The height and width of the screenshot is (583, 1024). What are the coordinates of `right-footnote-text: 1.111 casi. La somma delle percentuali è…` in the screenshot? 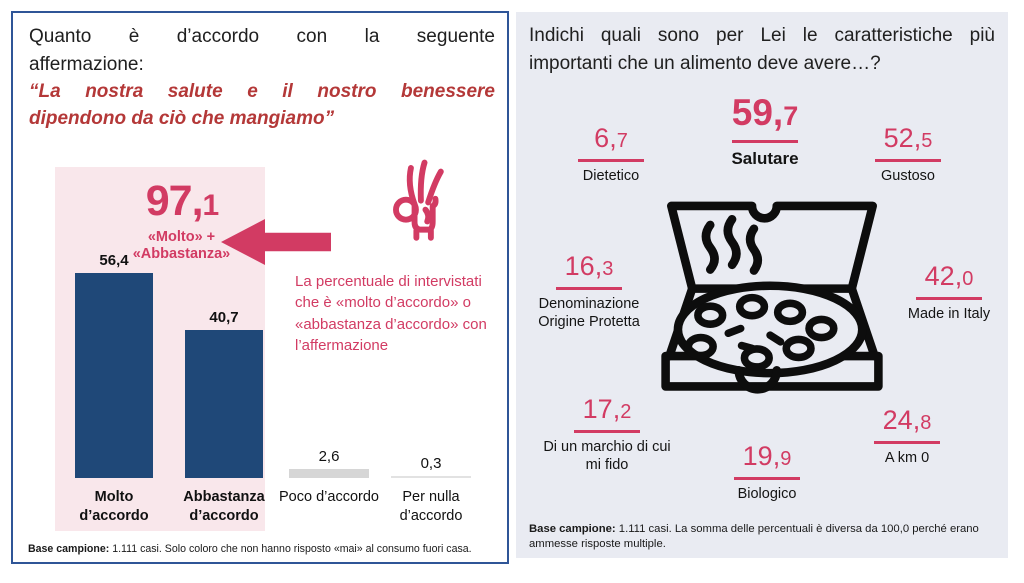 It's located at (754, 536).